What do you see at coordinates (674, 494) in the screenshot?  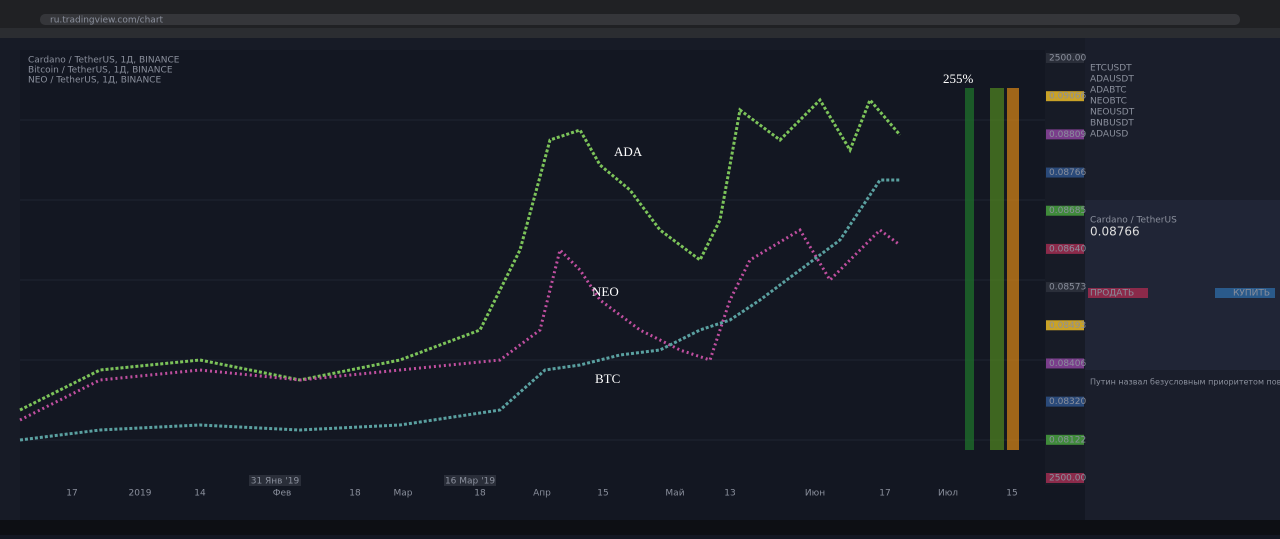 I see `x-tick-label: Май` at bounding box center [674, 494].